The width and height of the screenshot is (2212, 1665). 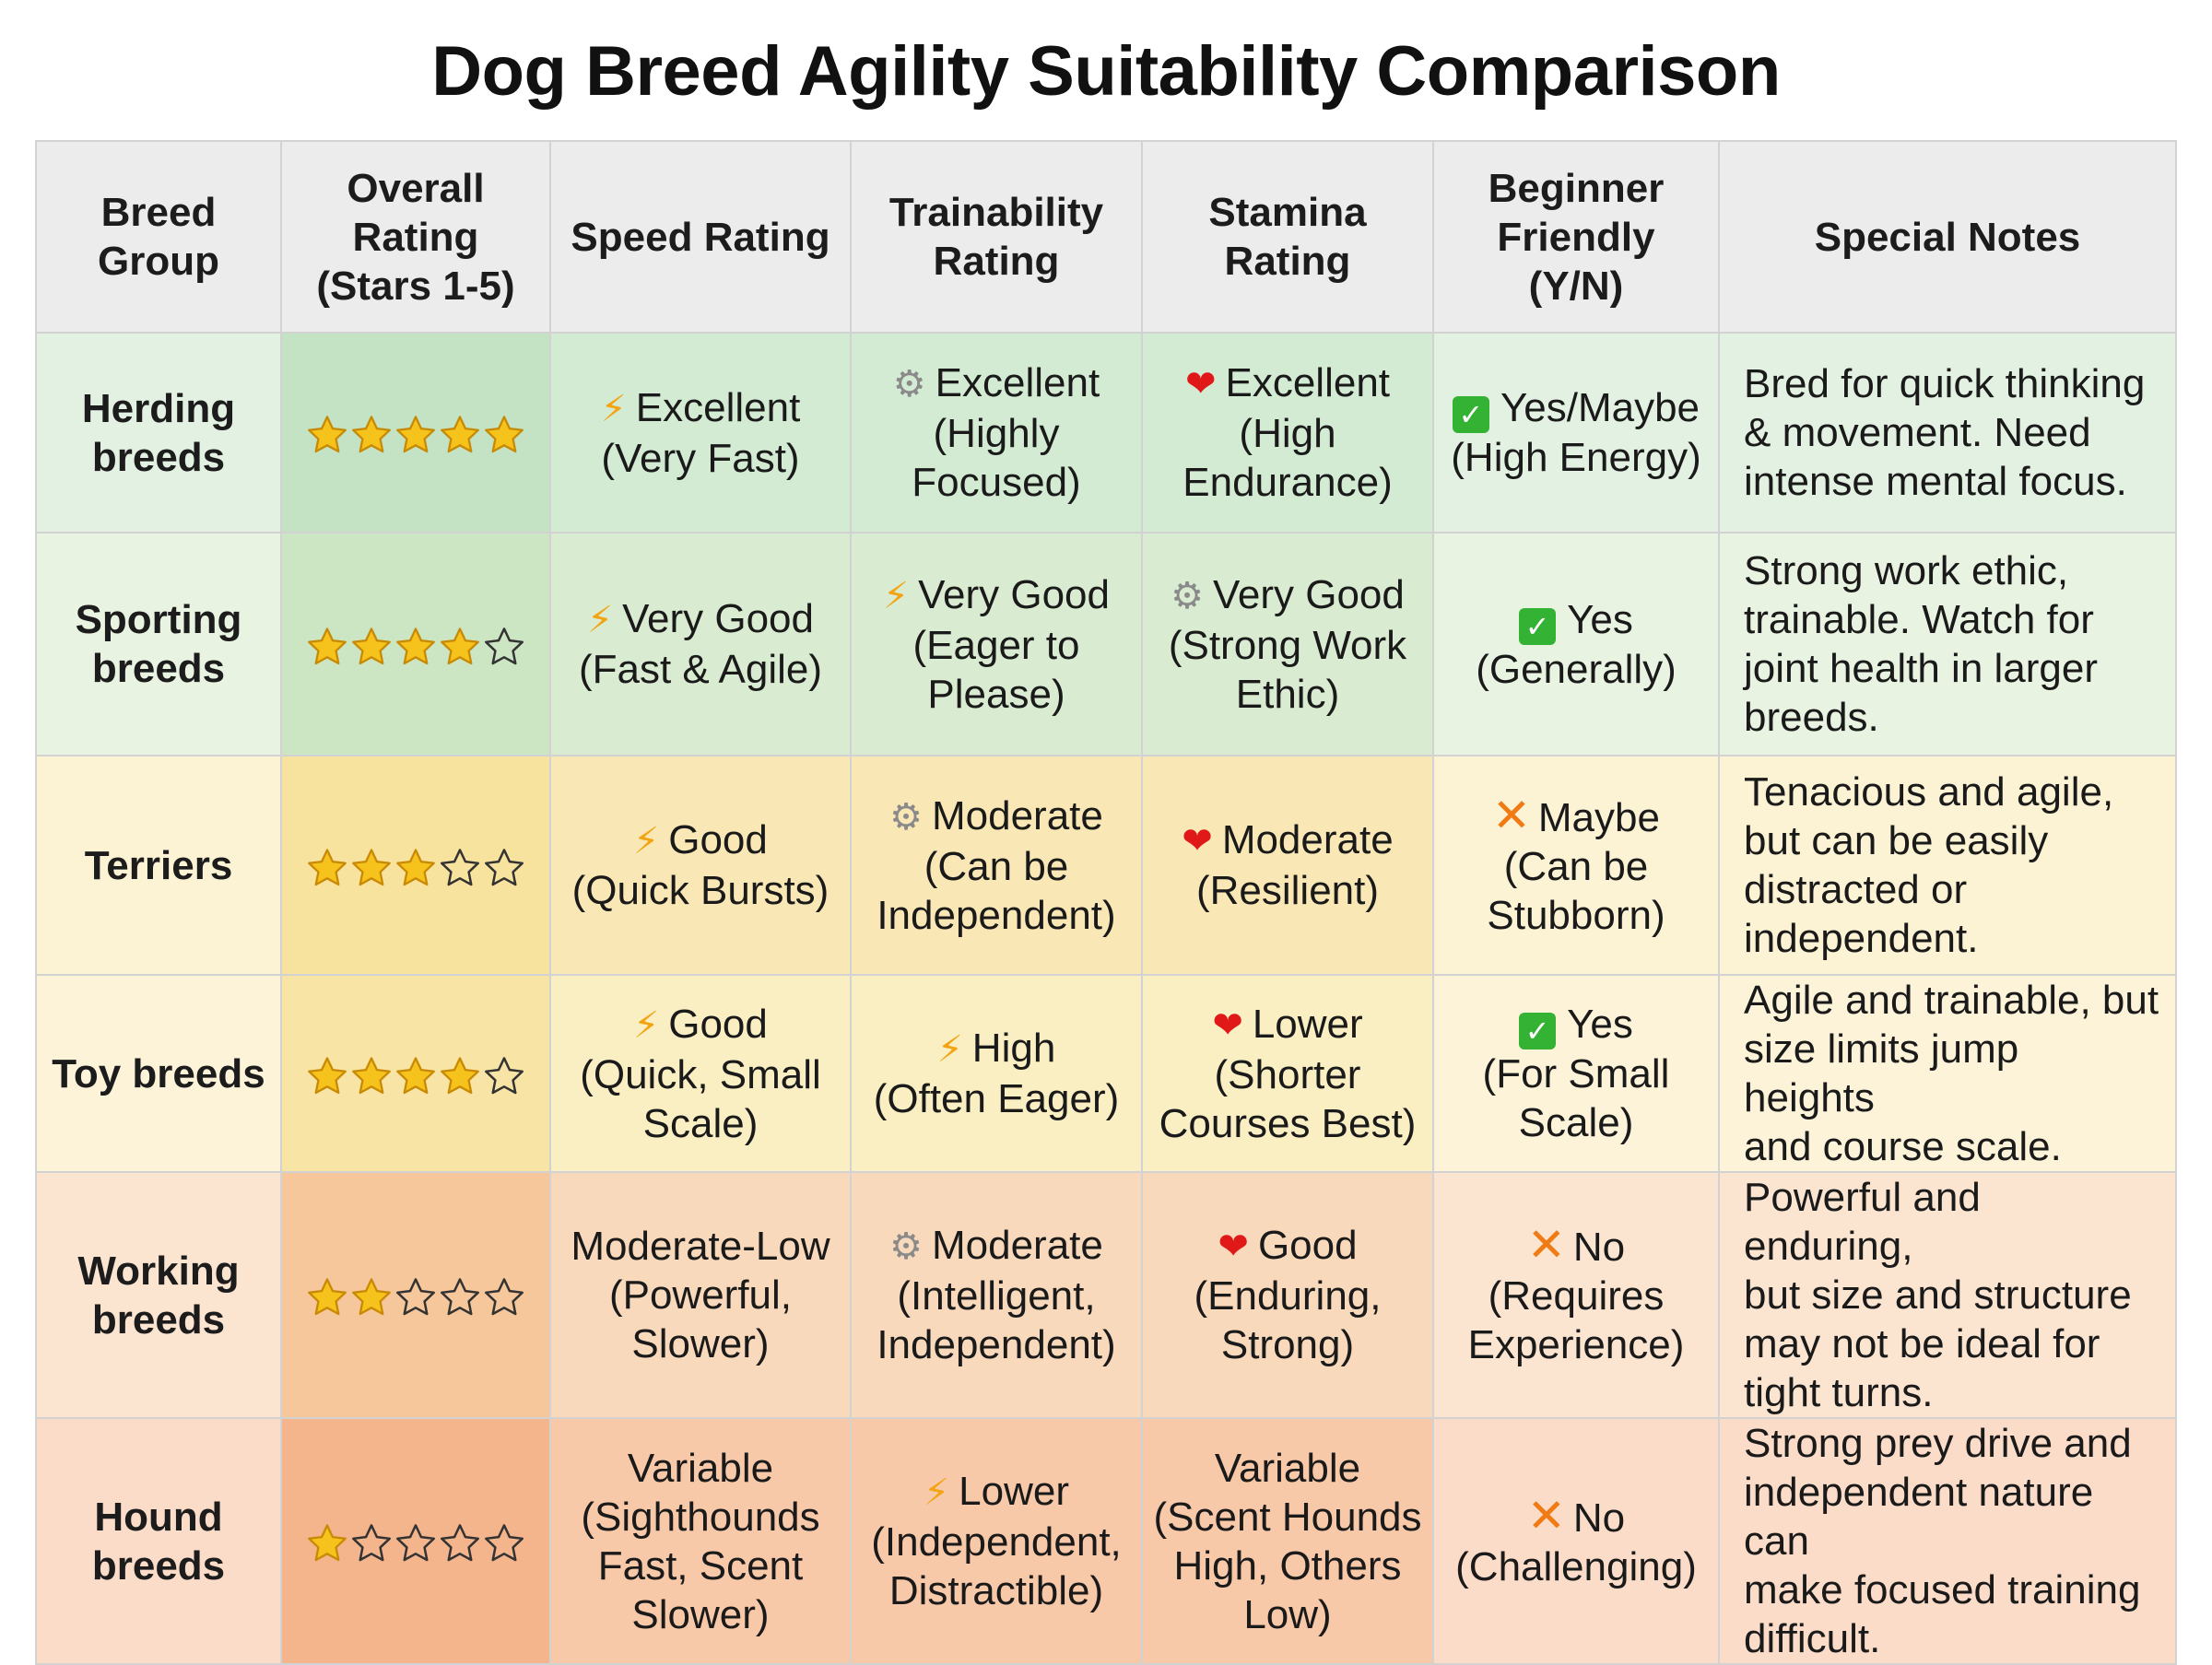 I want to click on beginner-friendly-cell-text: Yes/Maybe (High Energy), so click(x=1576, y=432).